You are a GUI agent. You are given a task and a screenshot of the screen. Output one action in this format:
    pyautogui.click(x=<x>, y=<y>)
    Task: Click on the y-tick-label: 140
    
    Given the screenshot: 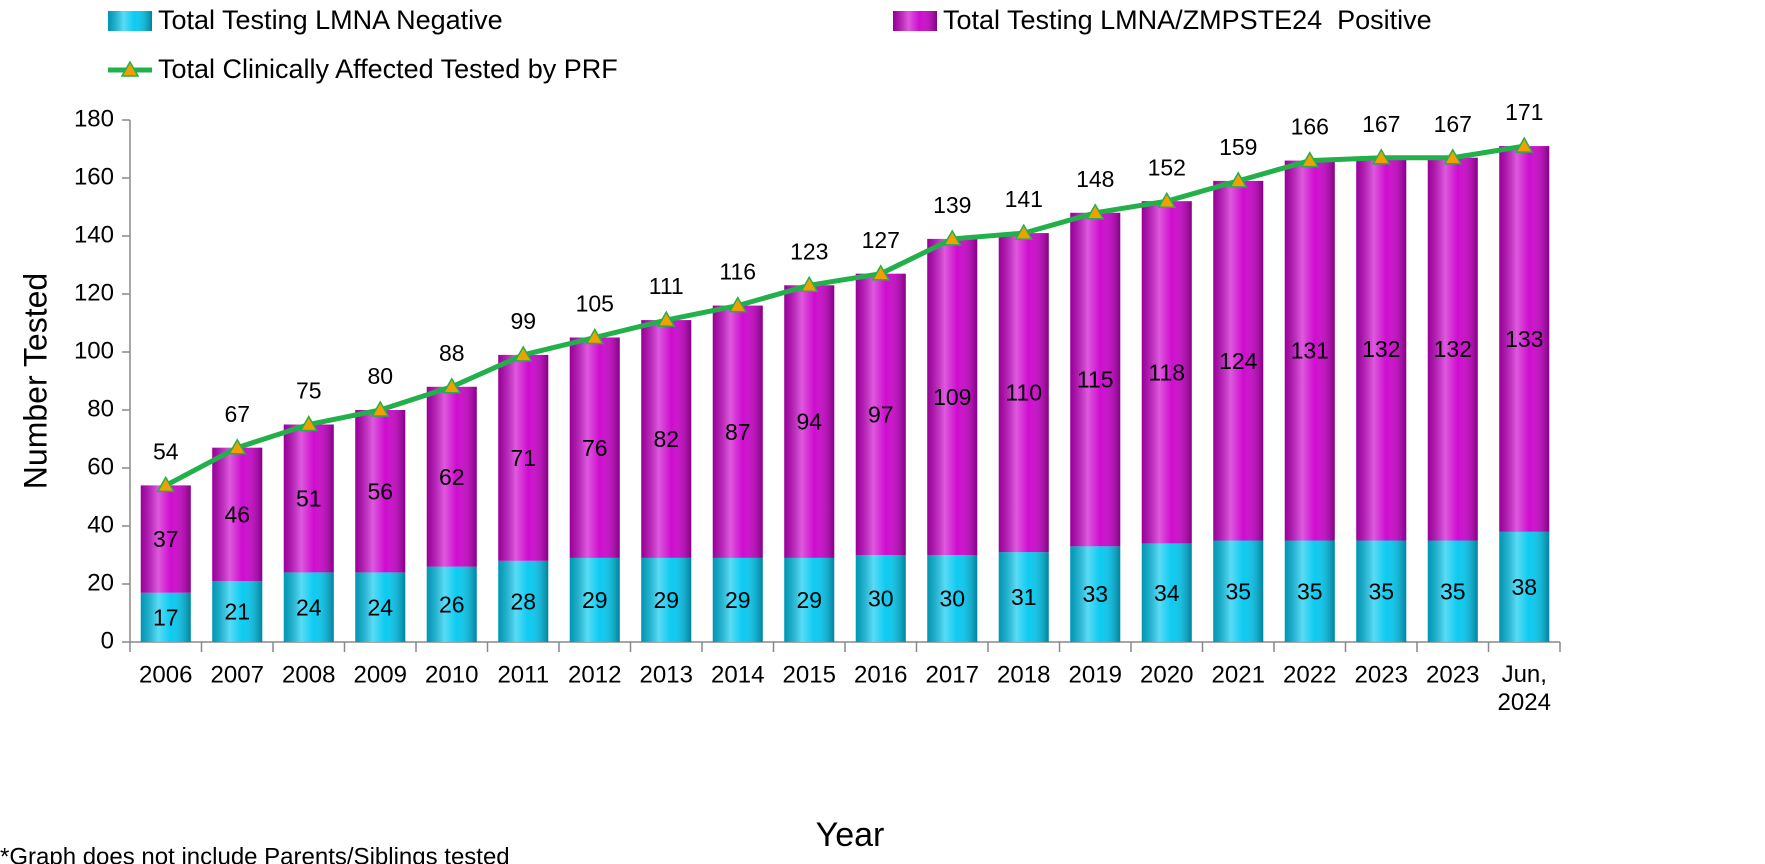 What is the action you would take?
    pyautogui.click(x=94, y=234)
    